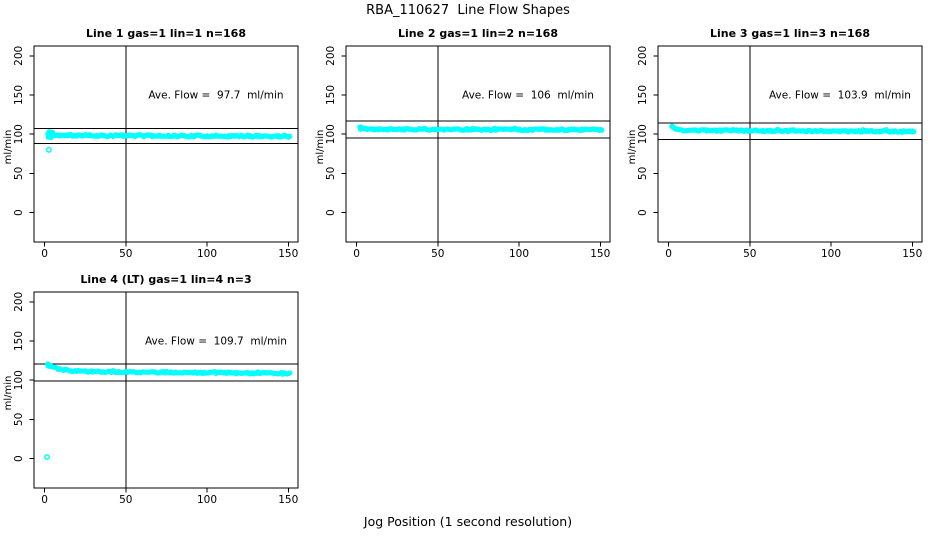  Describe the element at coordinates (215, 96) in the screenshot. I see `ave-flow-annotation: Ave. Flow = 97.7 ml/min` at that location.